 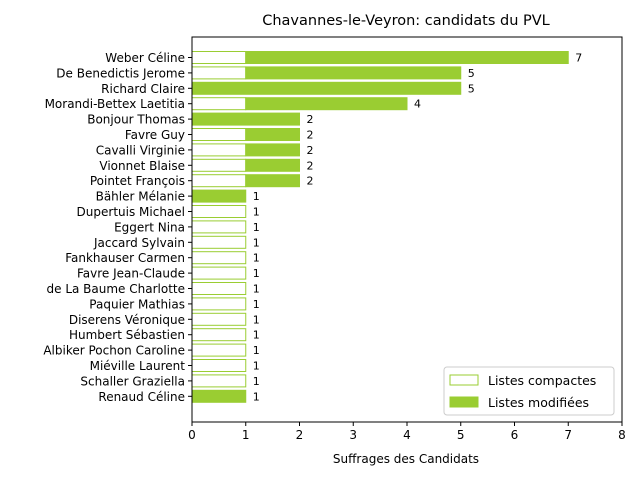 I want to click on y-tick-label: Favre Guy, so click(x=155, y=135).